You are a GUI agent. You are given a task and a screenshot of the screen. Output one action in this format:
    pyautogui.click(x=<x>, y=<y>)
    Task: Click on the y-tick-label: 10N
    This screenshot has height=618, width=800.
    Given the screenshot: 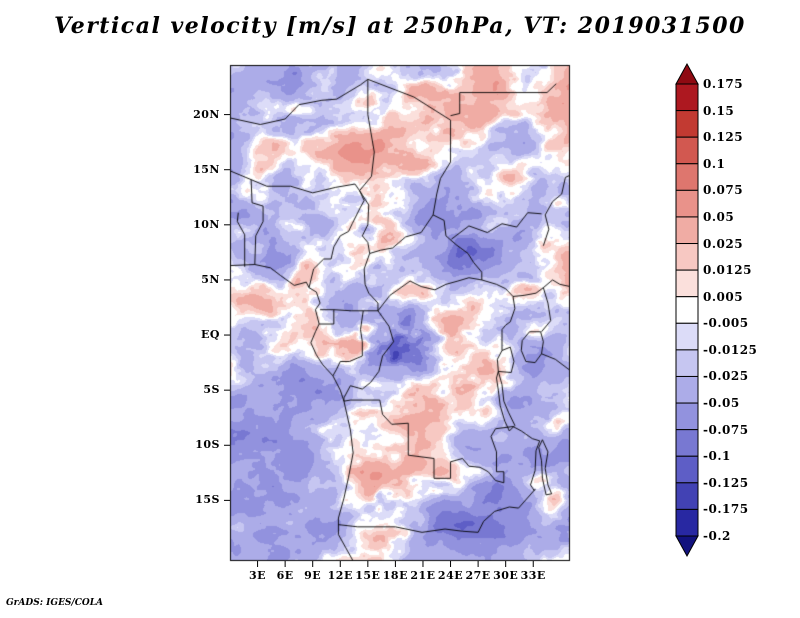 What is the action you would take?
    pyautogui.click(x=206, y=224)
    